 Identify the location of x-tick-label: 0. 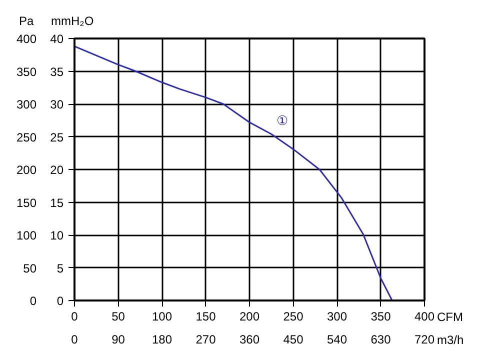
(74, 317).